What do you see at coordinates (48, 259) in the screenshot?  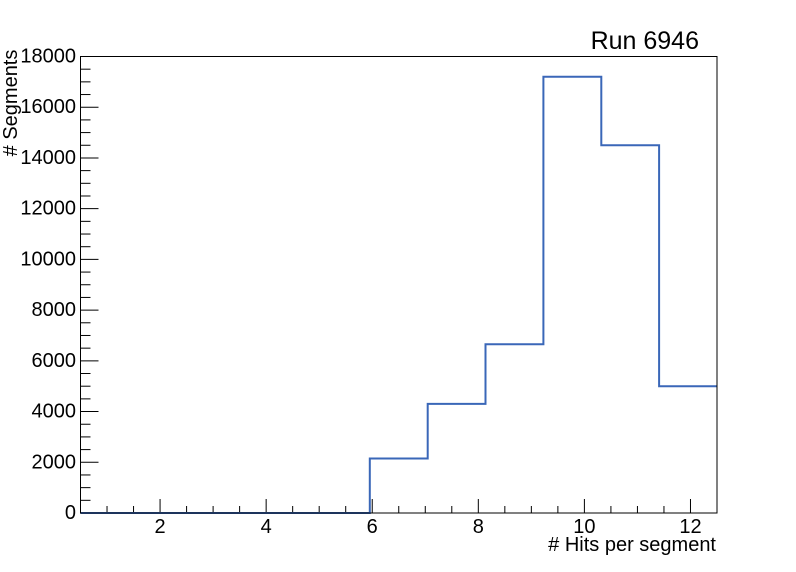 I see `y-tick-label: 10000` at bounding box center [48, 259].